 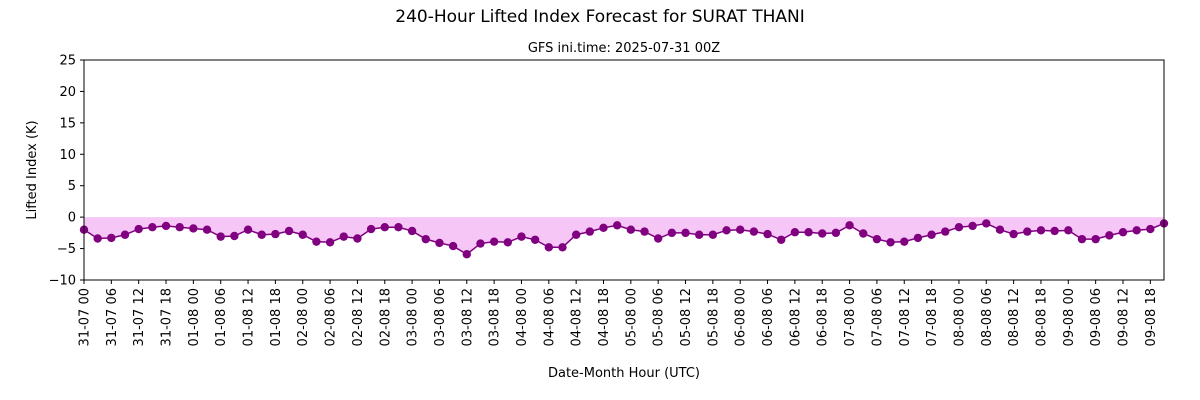 I want to click on plot-area, so click(x=624, y=238).